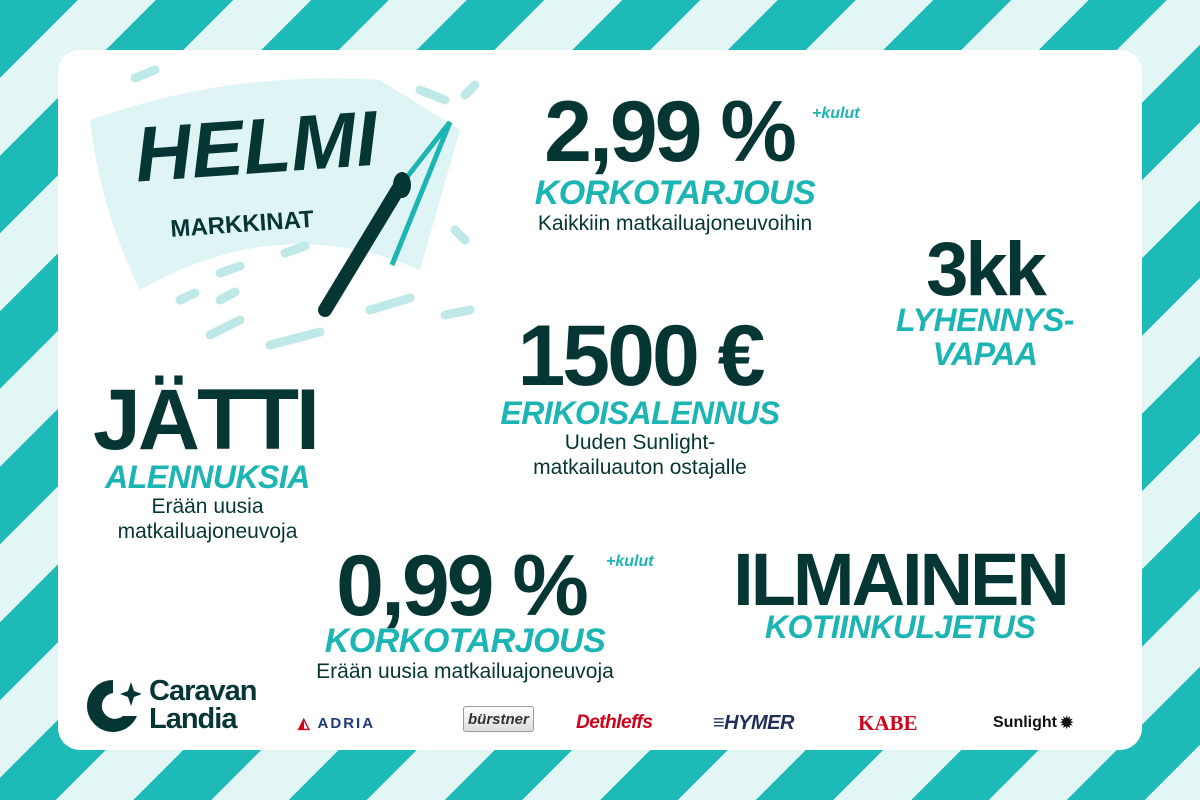 The width and height of the screenshot is (1200, 800). I want to click on adria-mark-icon: ◭, so click(305, 723).